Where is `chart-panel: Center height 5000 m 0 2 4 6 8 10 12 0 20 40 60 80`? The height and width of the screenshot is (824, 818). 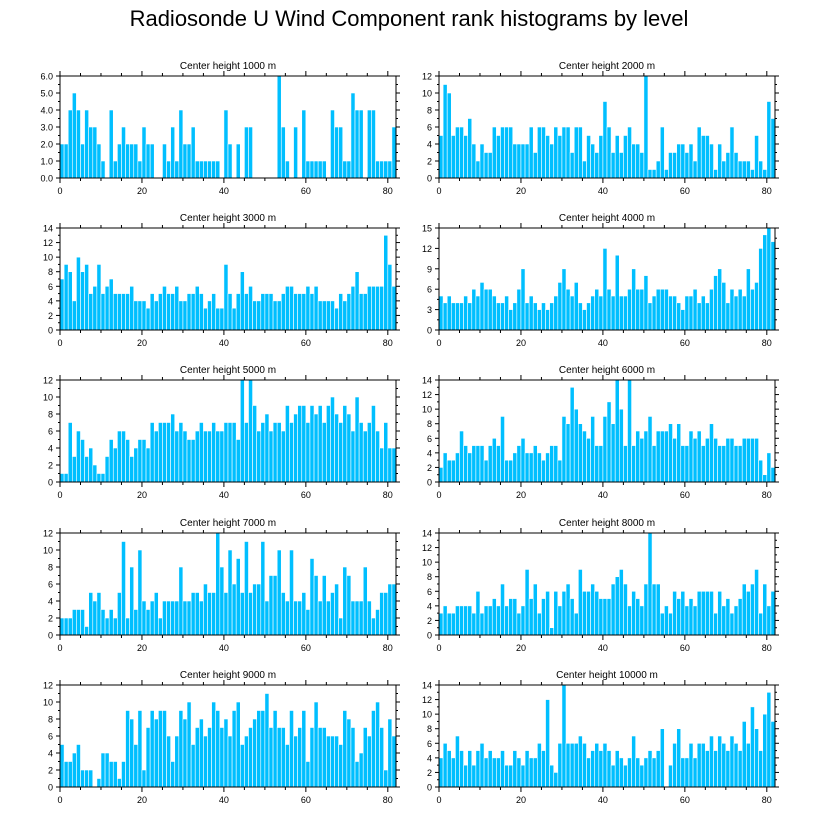 chart-panel: Center height 5000 m 0 2 4 6 8 10 12 0 20 40 60 80 is located at coordinates (221, 432).